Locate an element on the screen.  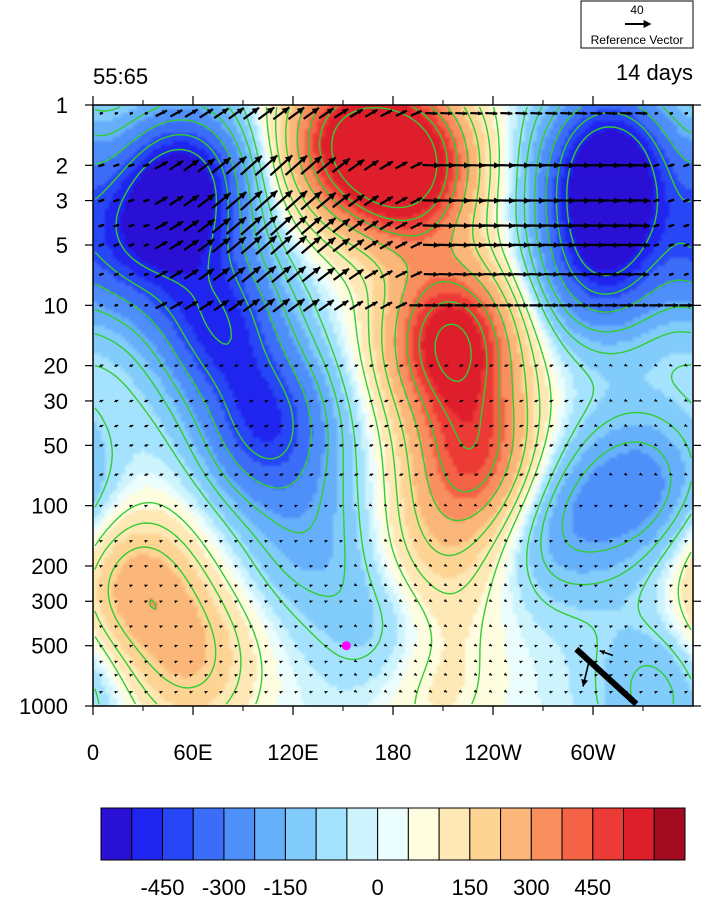
x-tick-label: 120E is located at coordinates (292, 752).